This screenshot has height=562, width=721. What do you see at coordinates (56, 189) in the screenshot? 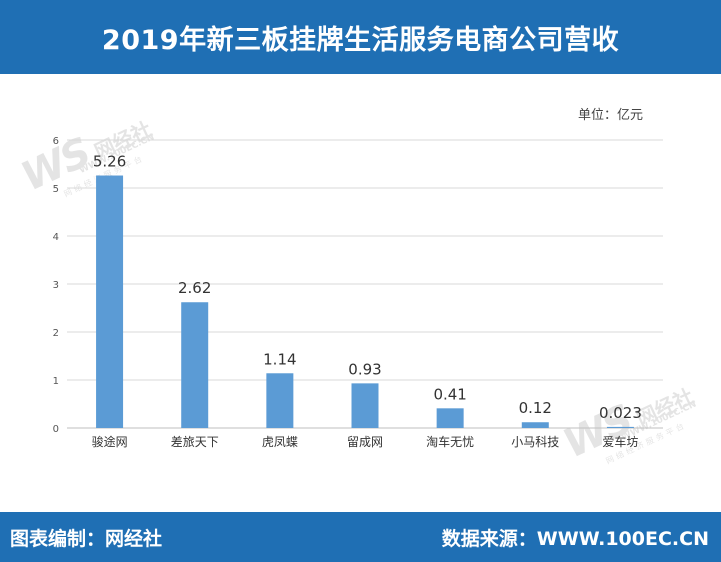
I see `y-tick-label: 5` at bounding box center [56, 189].